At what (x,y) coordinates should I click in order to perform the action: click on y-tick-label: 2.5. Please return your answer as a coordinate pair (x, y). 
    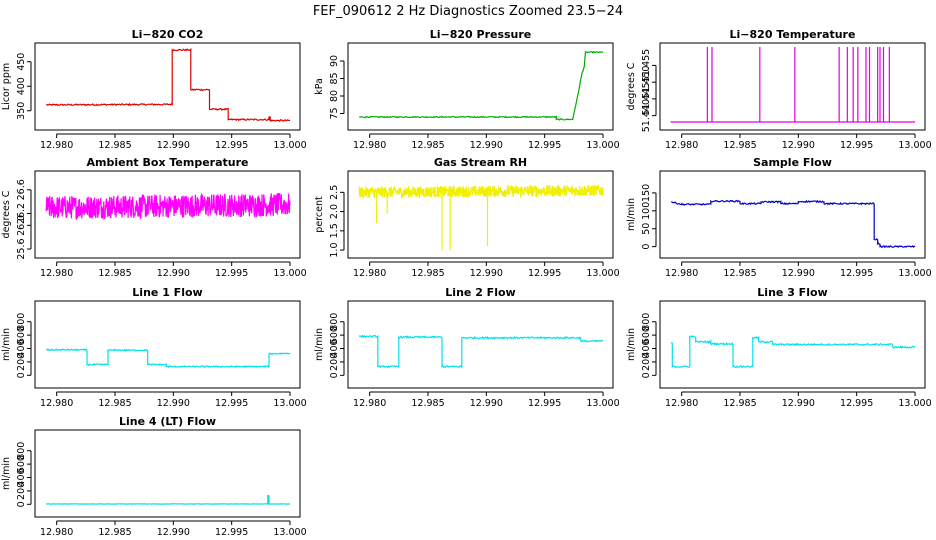
    Looking at the image, I should click on (334, 192).